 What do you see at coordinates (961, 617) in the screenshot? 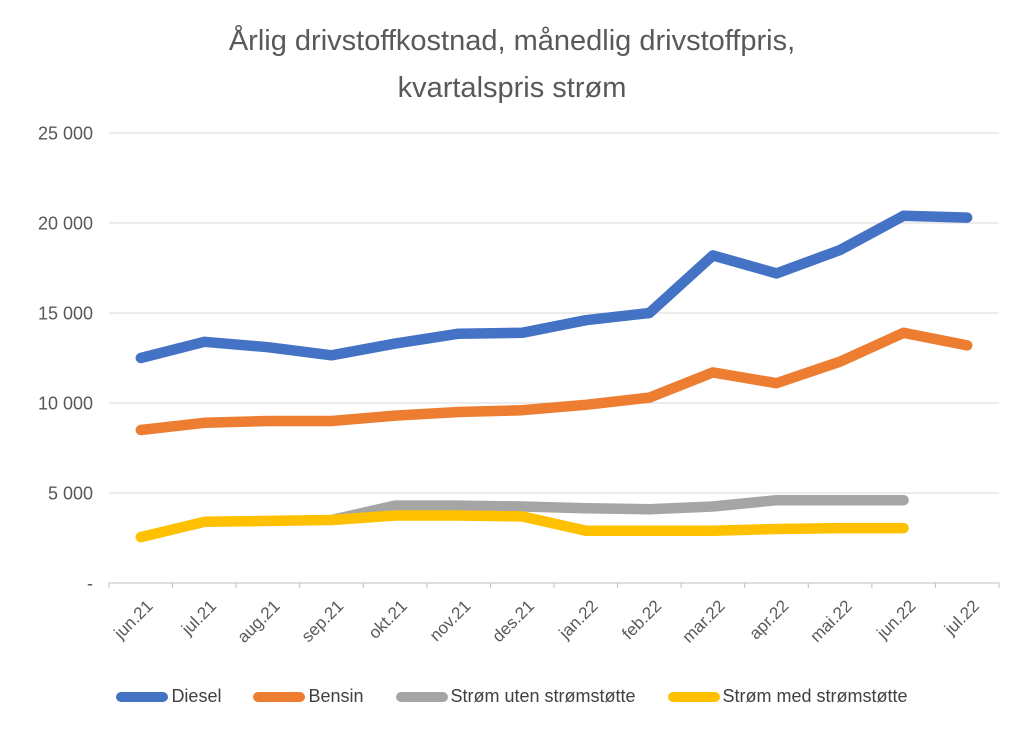
I see `x-tick-label: jul.22` at bounding box center [961, 617].